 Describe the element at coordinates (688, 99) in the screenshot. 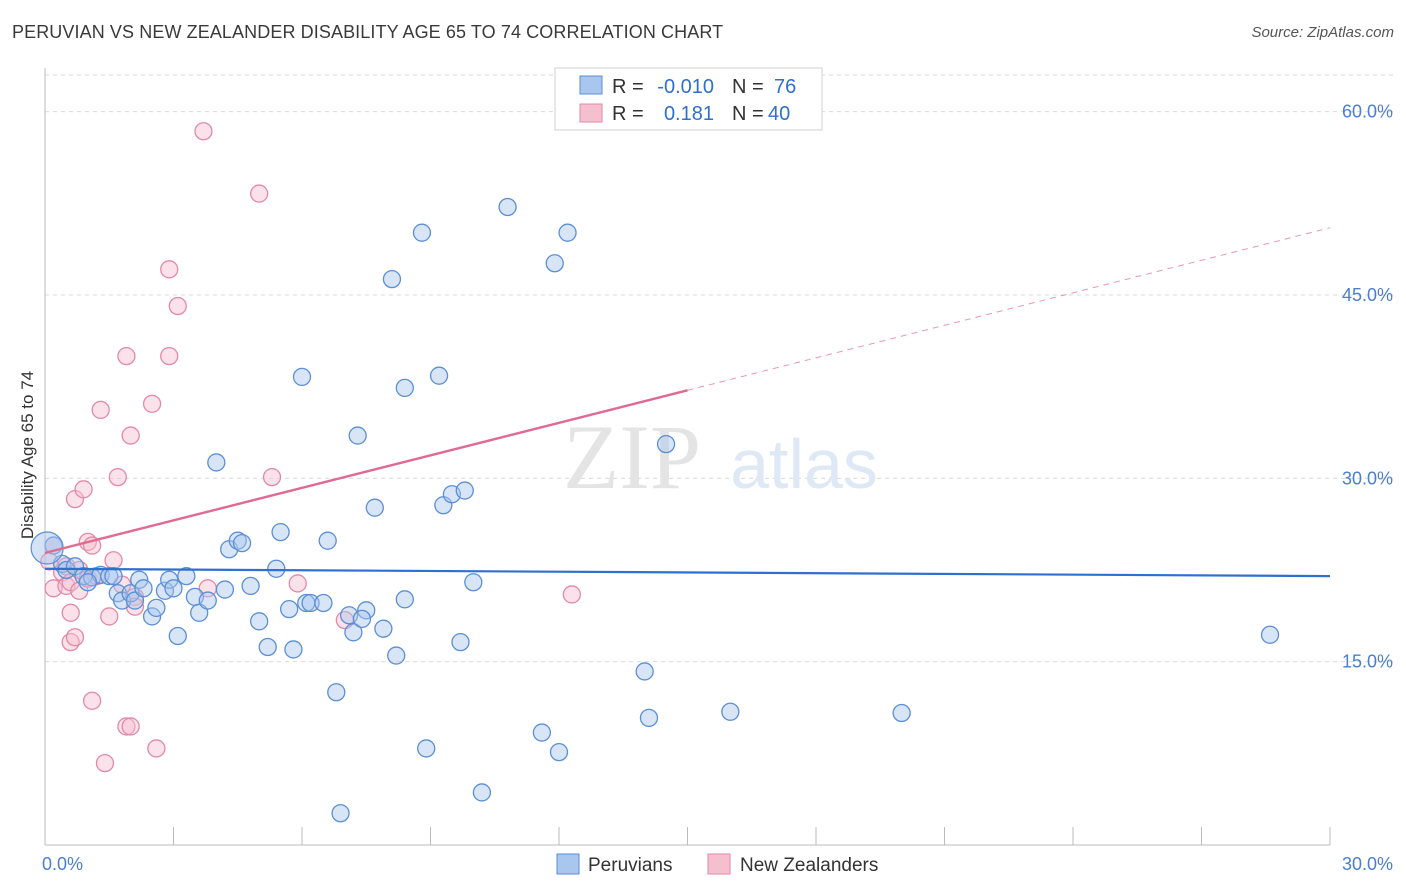

I see `correlation-legend: R = -0.010 N = 76 R = 0.181 N = 40` at that location.